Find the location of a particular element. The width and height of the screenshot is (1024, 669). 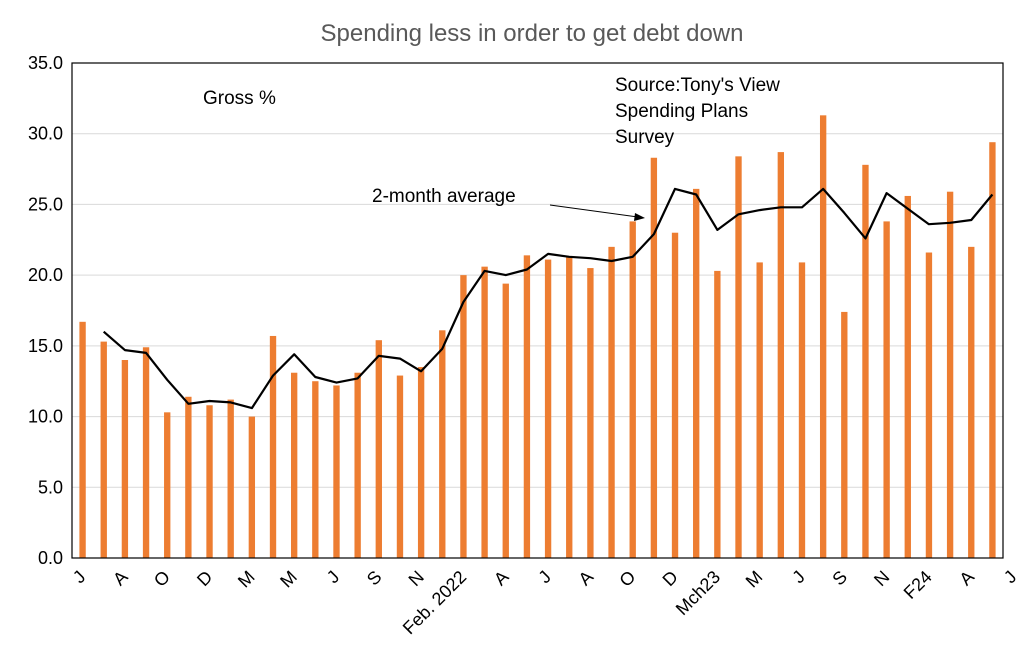

y-tick-label: 15.0 is located at coordinates (45, 346).